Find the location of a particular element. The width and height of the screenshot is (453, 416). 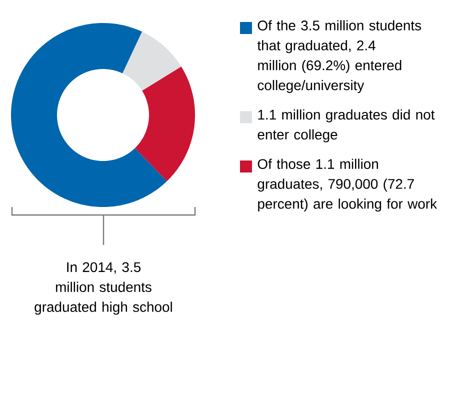

legend-label: Of the 3.5 million students that graduated, 2.4 million (69.2%) entered college/university is located at coordinates (339, 56).